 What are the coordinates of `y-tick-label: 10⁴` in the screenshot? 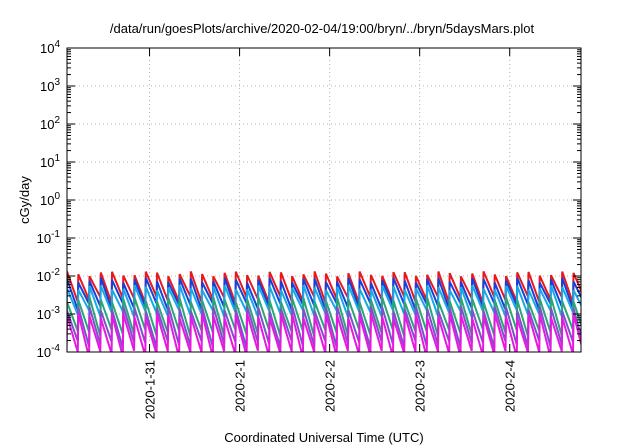 It's located at (50, 47).